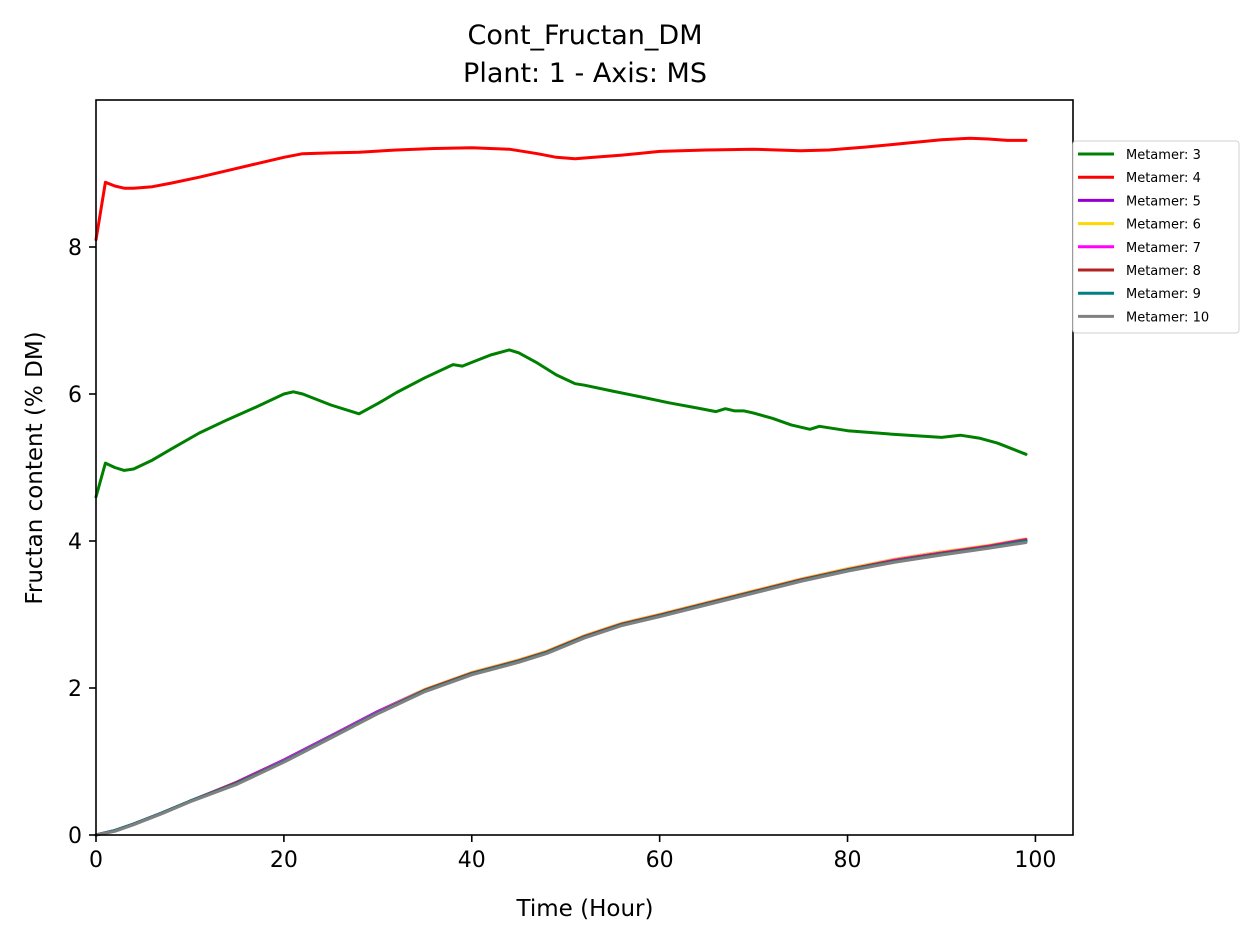  I want to click on legend-box, so click(1156, 237).